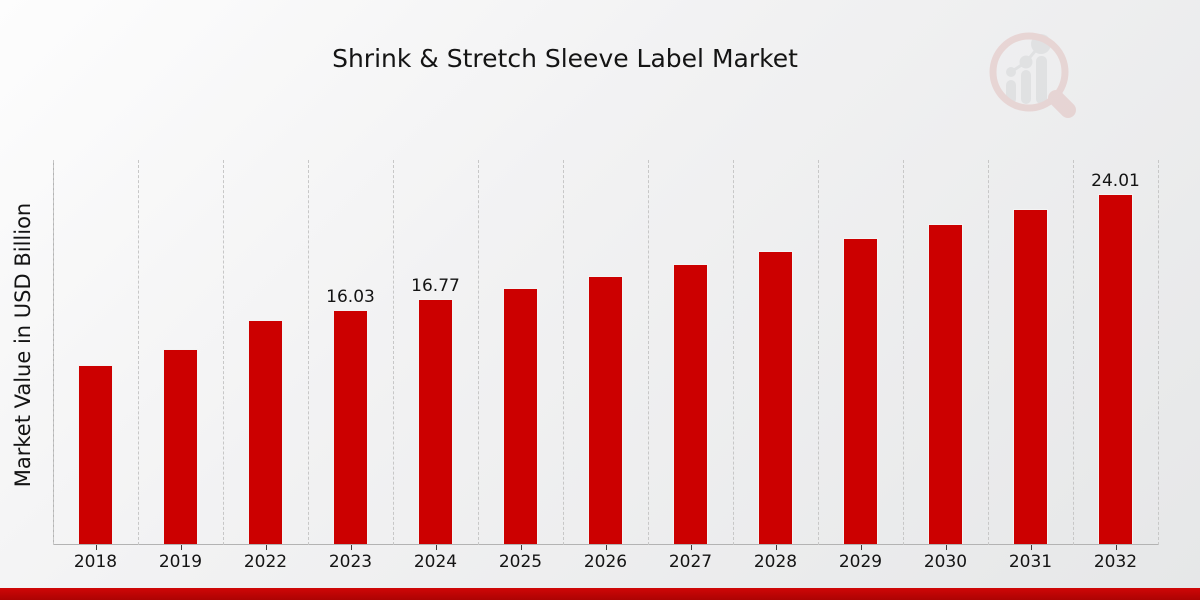 This screenshot has width=1200, height=600. I want to click on x-axis-tick-label: 2026, so click(605, 562).